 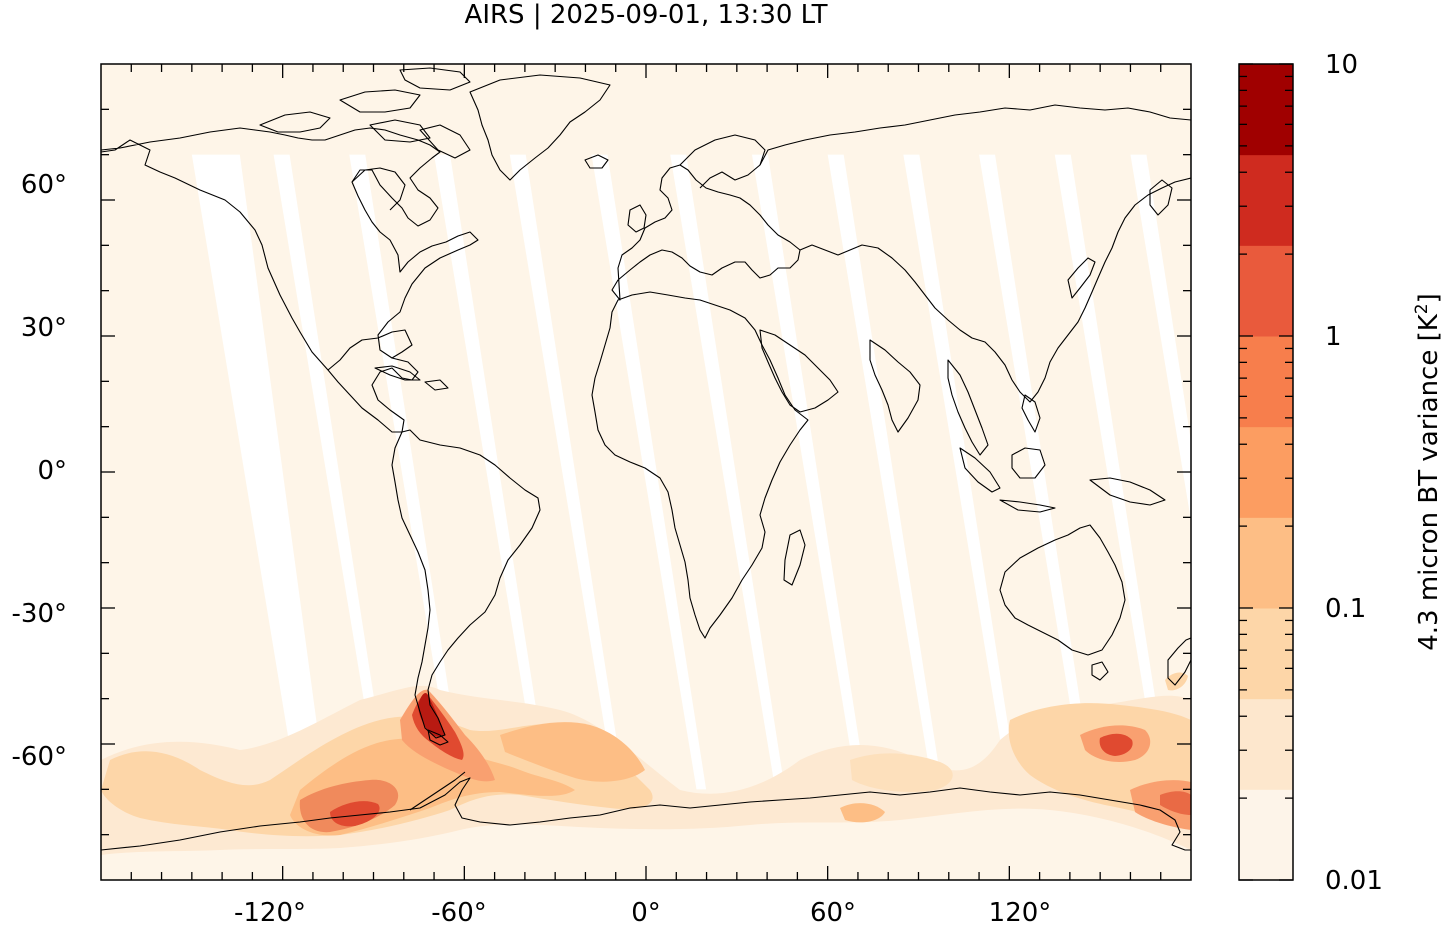 I want to click on coastline-asia, so click(x=975, y=253).